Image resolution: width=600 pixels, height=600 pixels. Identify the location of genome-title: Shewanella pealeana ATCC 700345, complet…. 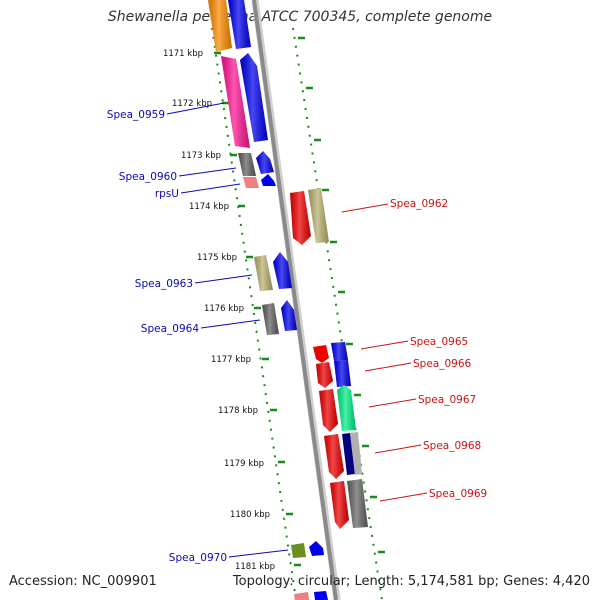
(300, 17).